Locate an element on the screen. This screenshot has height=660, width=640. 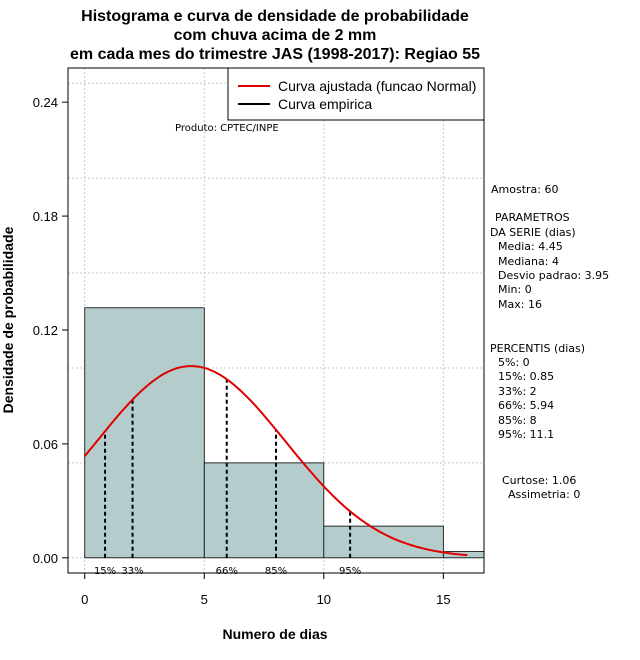
x-tick-label: 10 is located at coordinates (324, 599).